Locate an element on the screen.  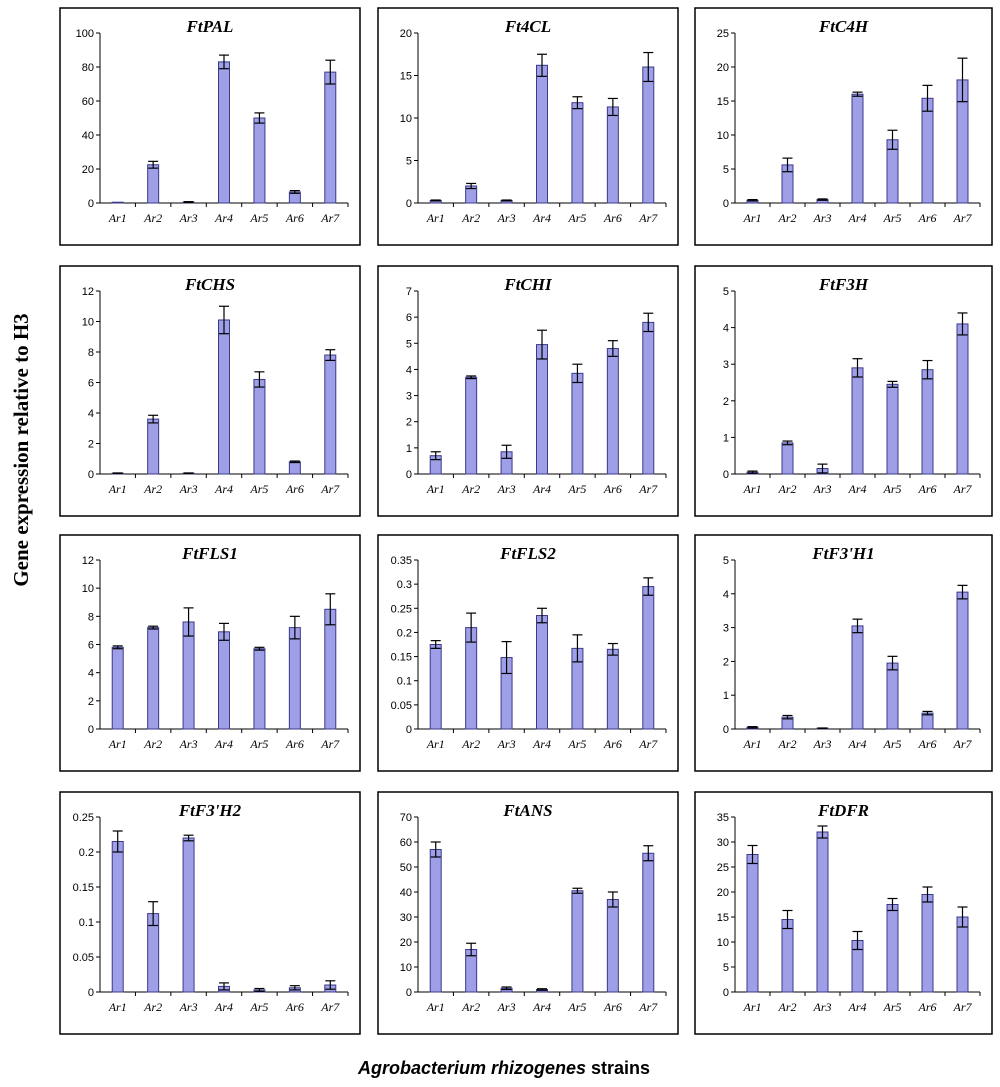
y-tick-label: 8 is located at coordinates (91, 617).